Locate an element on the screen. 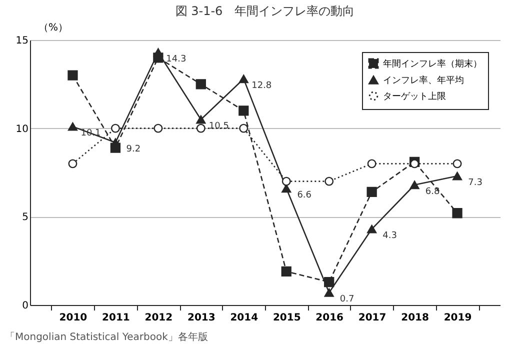 This screenshot has width=530, height=361. data-label: 0.7 is located at coordinates (347, 299).